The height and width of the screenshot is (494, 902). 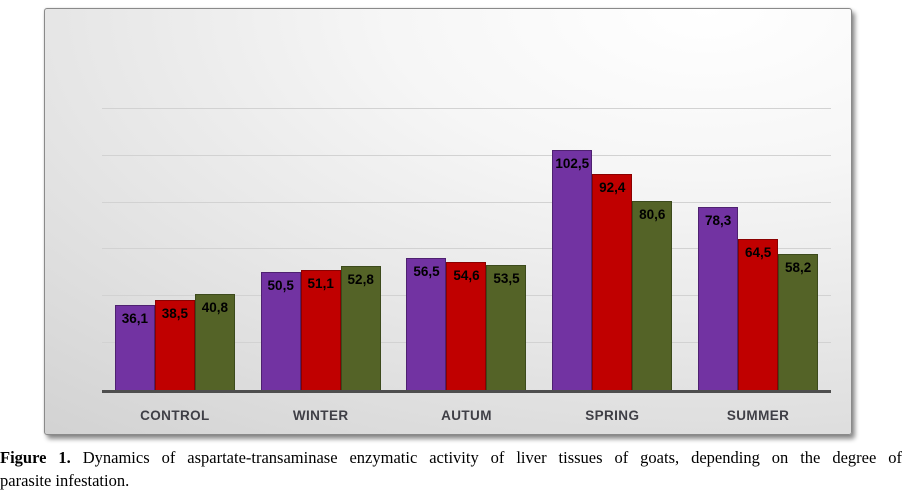 What do you see at coordinates (280, 330) in the screenshot?
I see `bar-purple-winter: 50,5` at bounding box center [280, 330].